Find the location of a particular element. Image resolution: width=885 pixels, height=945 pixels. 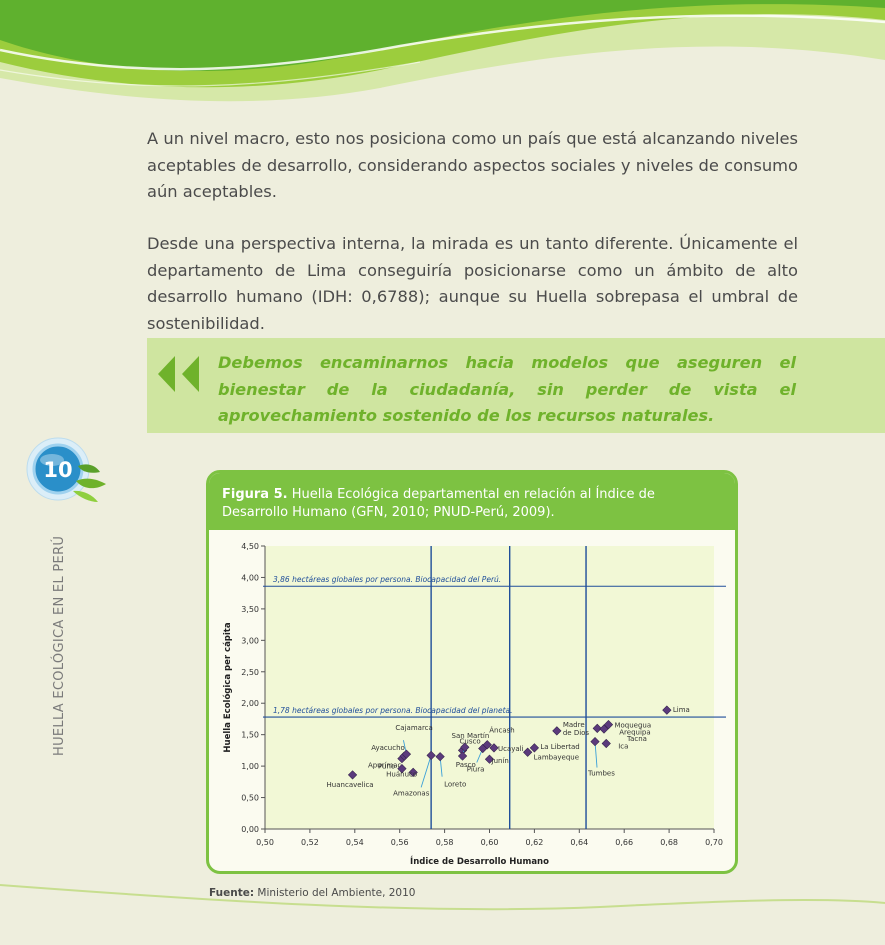

y-tick-label: 1,50 is located at coordinates (250, 735).